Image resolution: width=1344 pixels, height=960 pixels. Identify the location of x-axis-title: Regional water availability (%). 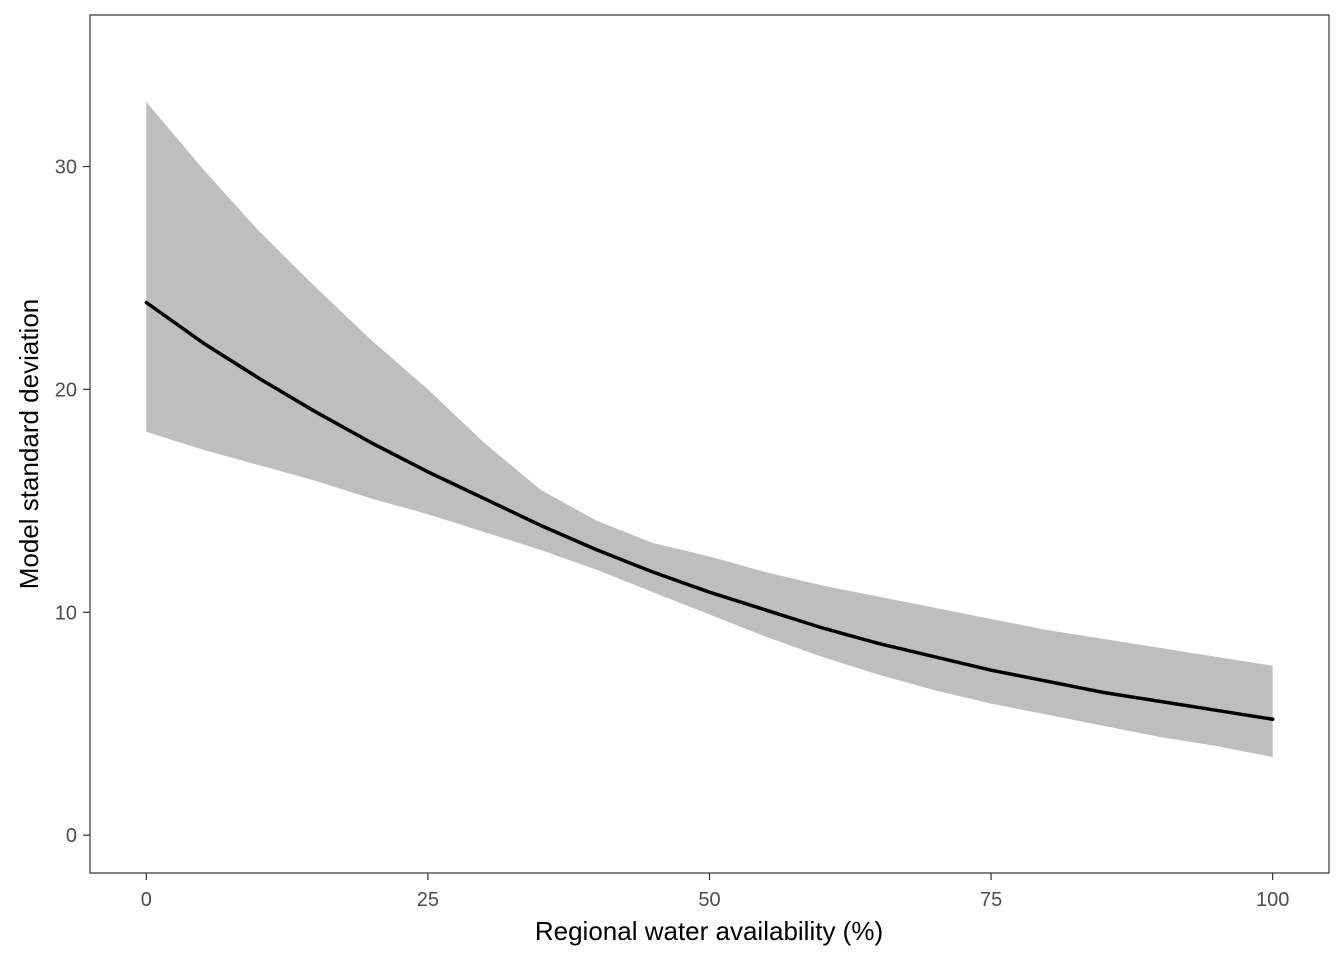
(709, 931).